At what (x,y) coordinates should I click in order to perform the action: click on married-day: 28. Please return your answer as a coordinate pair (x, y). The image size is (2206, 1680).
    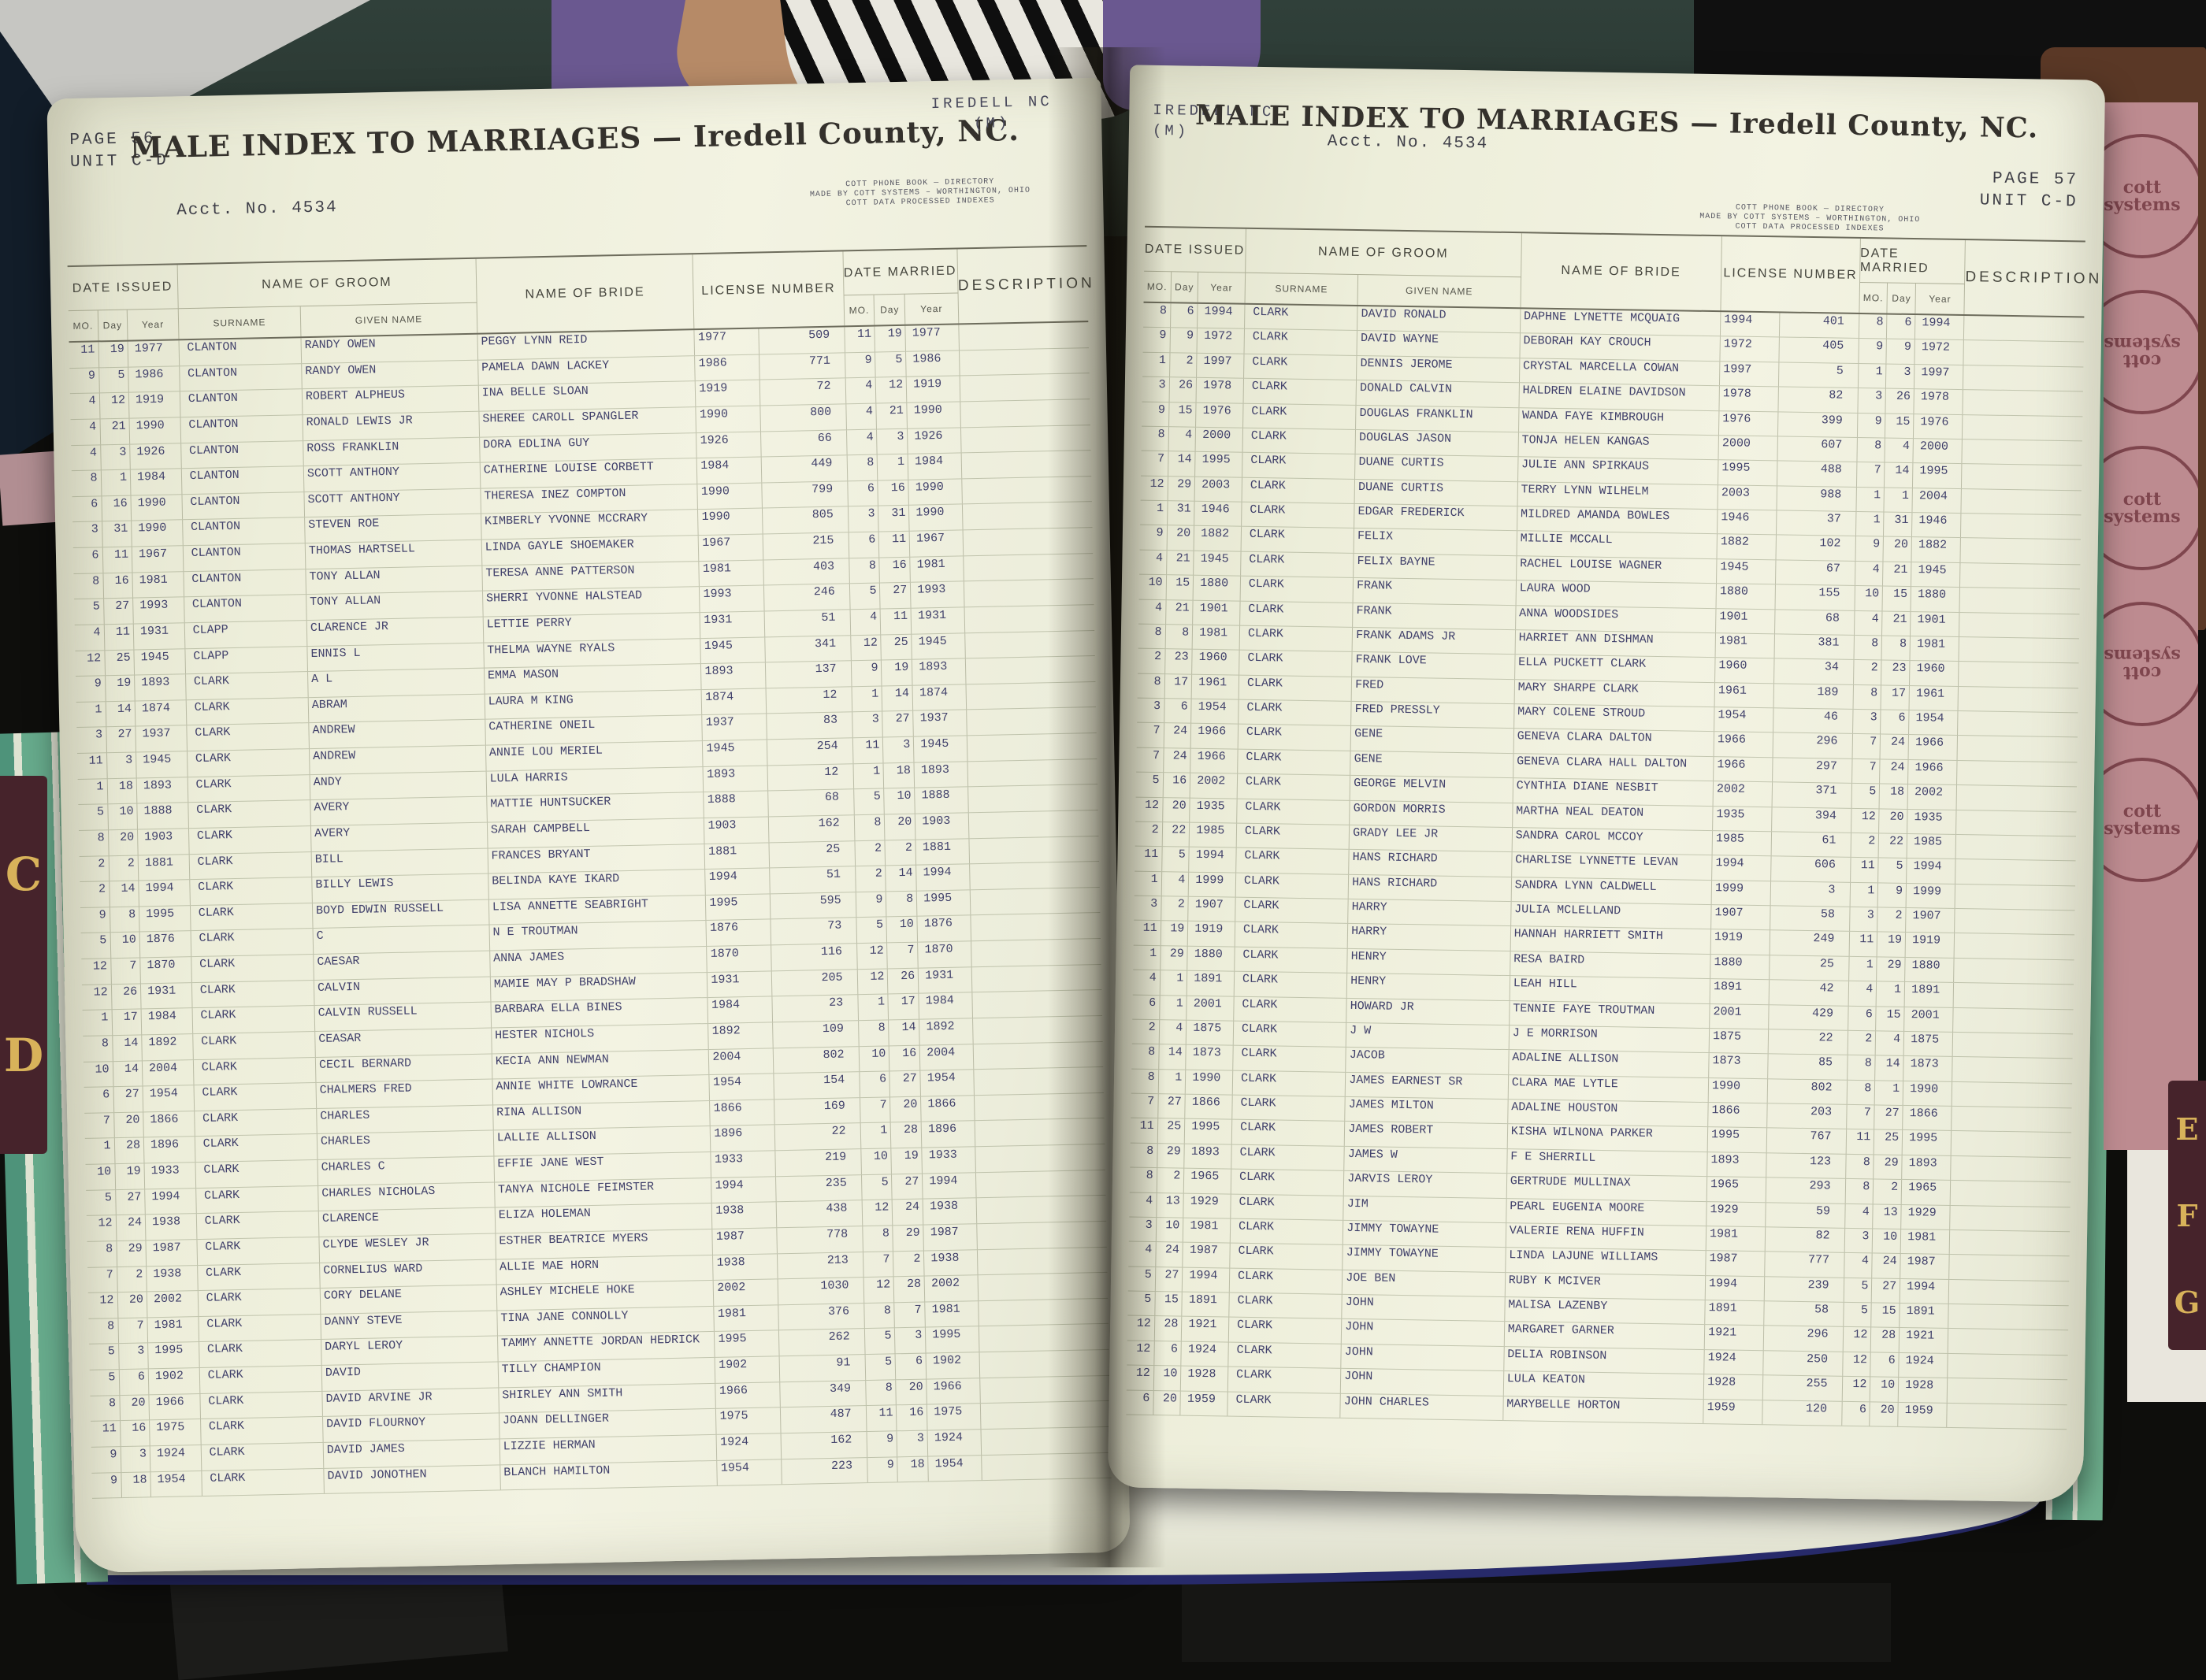
    Looking at the image, I should click on (907, 1135).